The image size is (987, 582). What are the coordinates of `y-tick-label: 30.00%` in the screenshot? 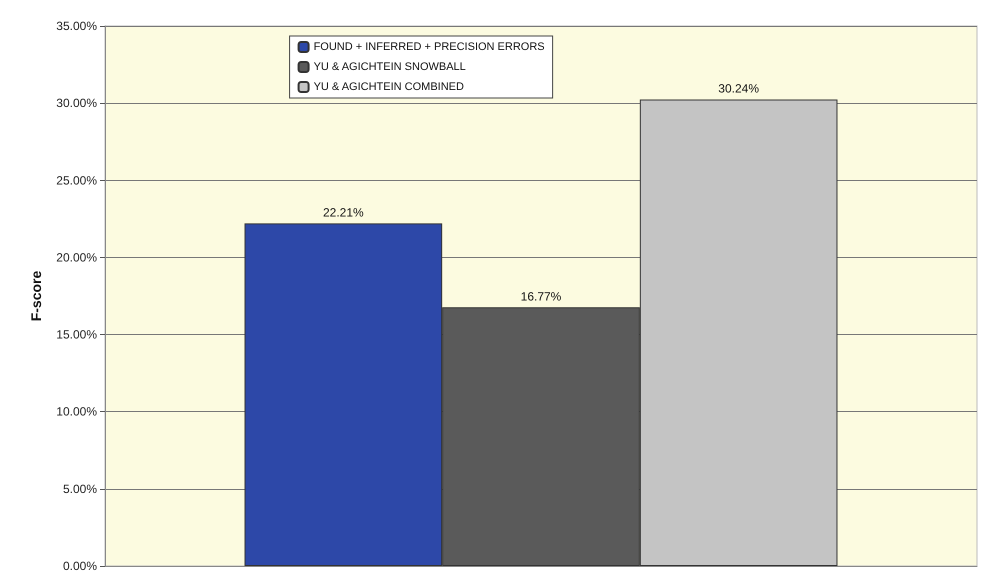 It's located at (77, 103).